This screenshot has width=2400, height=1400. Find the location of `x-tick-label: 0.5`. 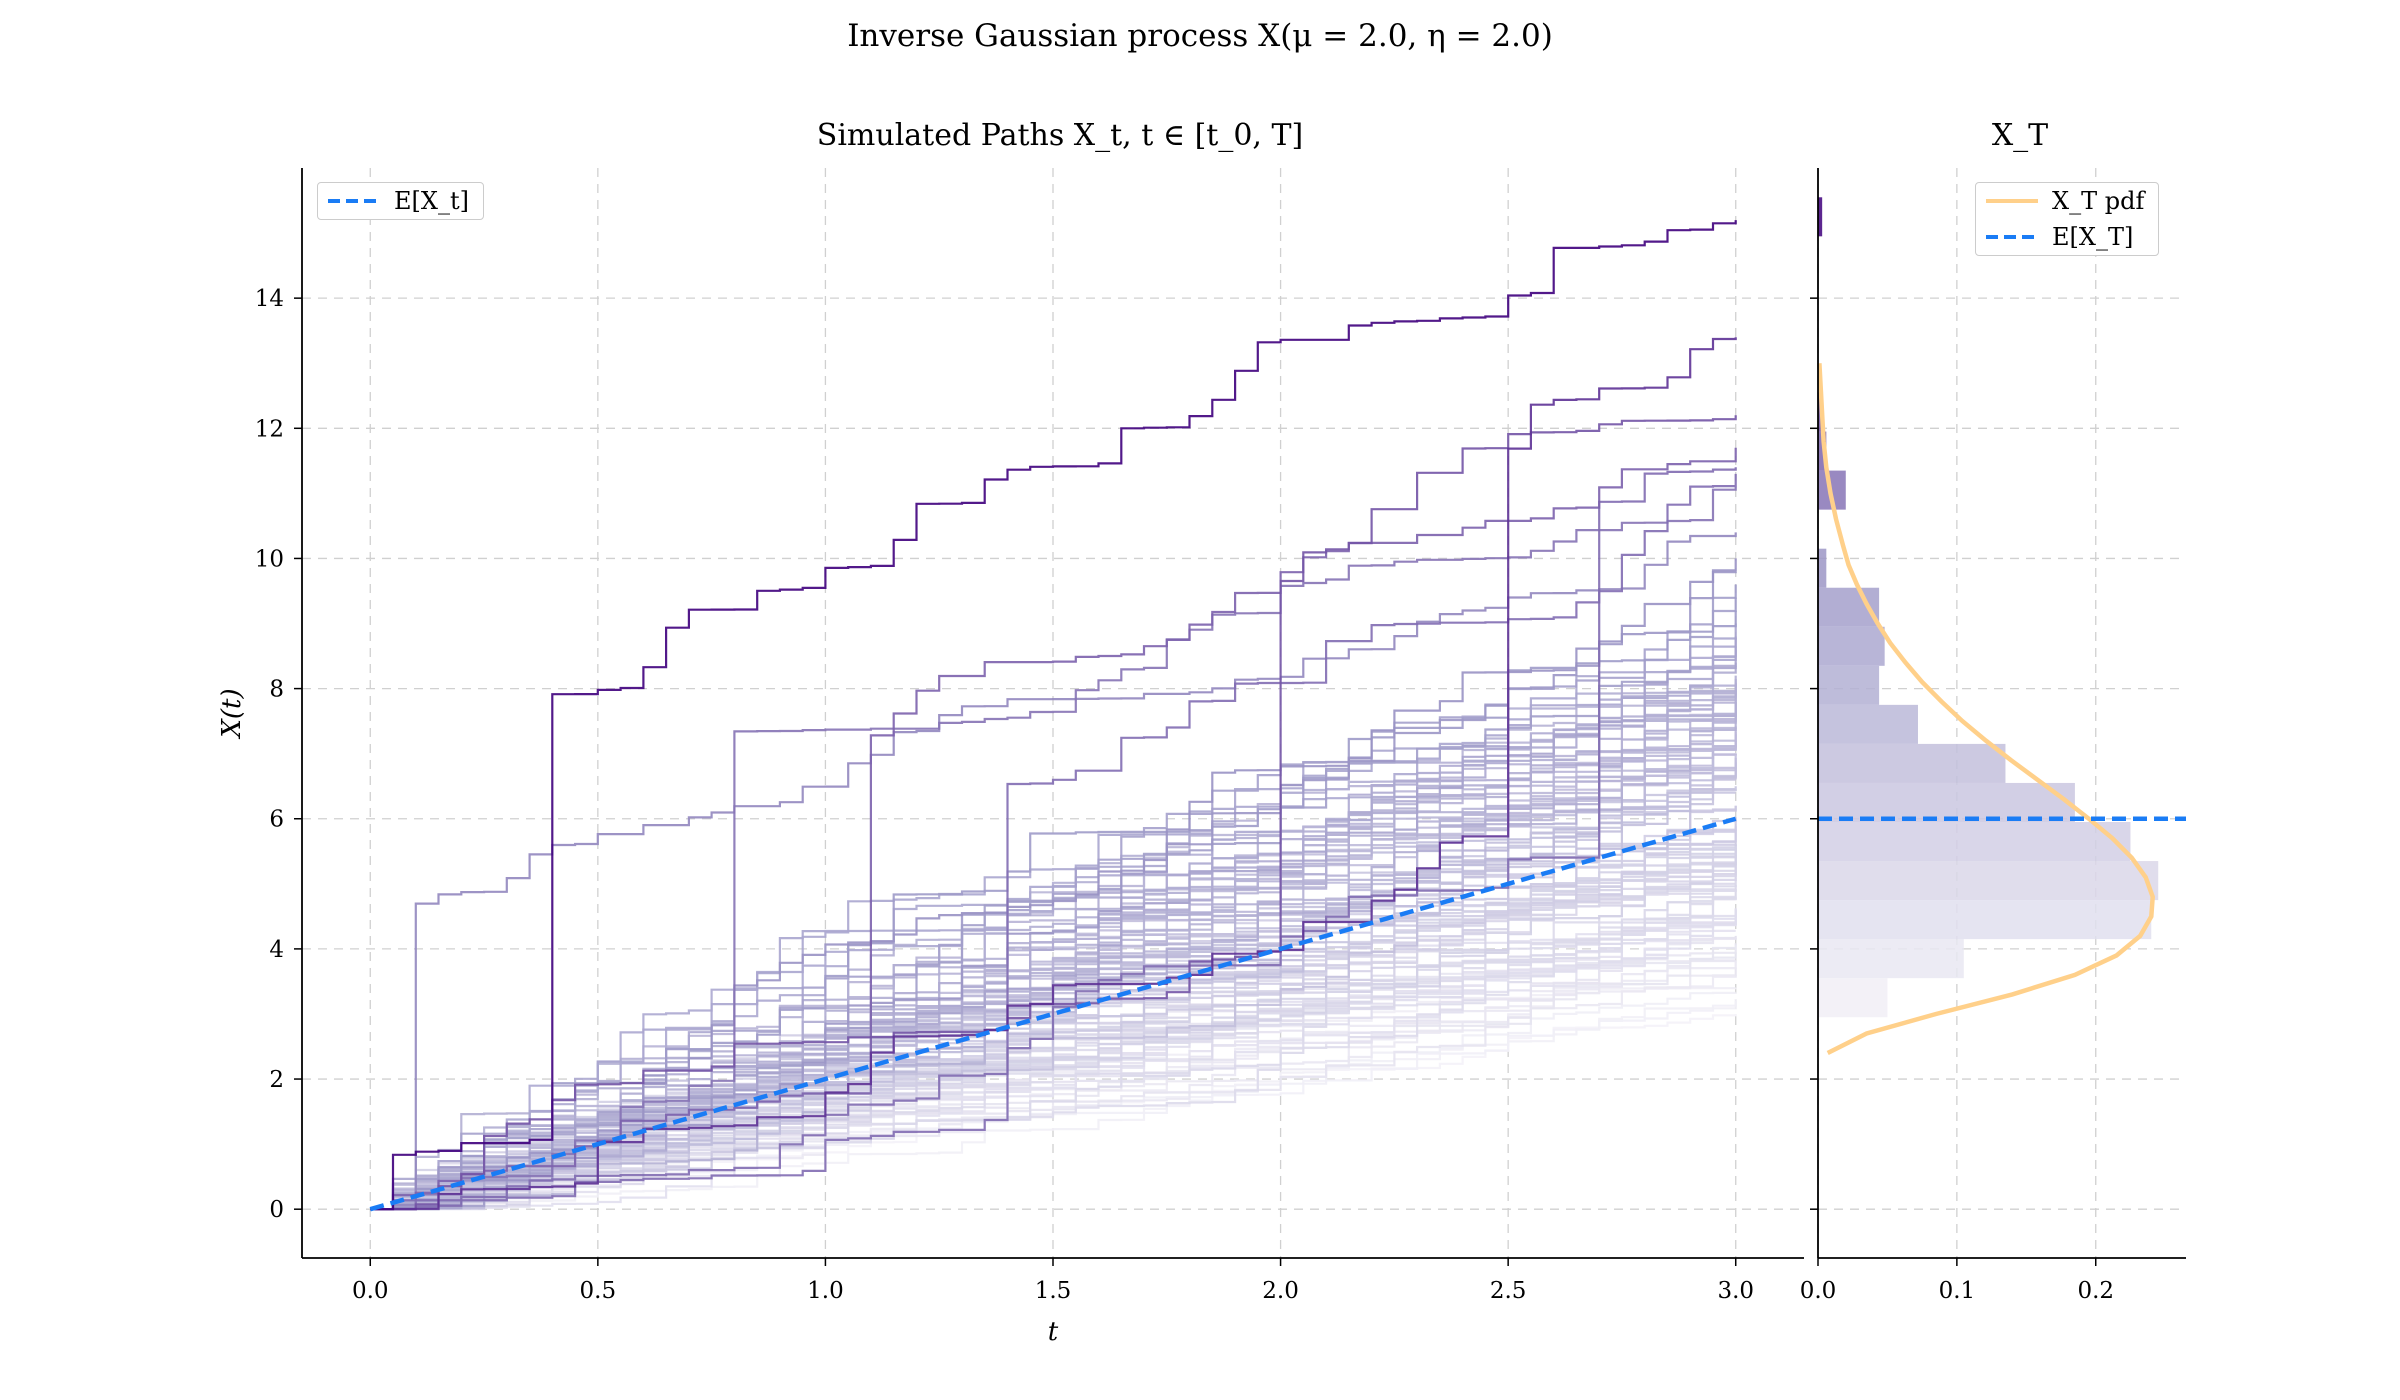

x-tick-label: 0.5 is located at coordinates (598, 1291).